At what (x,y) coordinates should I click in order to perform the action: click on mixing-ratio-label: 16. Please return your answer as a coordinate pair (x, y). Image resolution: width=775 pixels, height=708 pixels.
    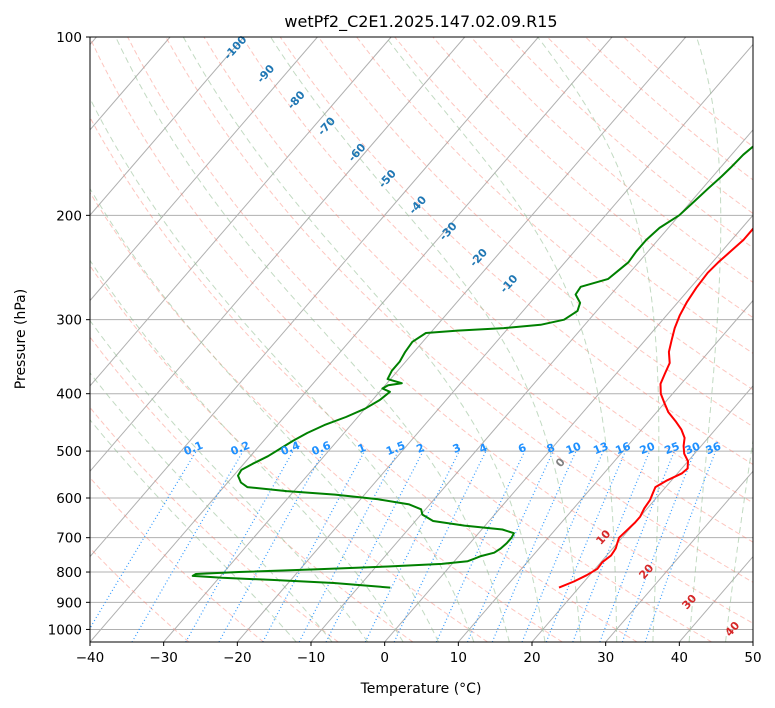
    Looking at the image, I should click on (622, 448).